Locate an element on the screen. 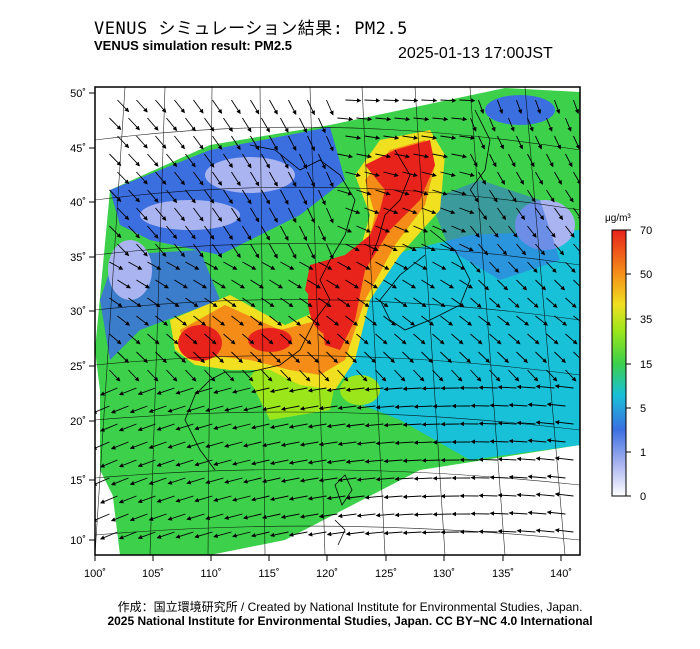  lat-tick-label: 15˚ is located at coordinates (78, 481).